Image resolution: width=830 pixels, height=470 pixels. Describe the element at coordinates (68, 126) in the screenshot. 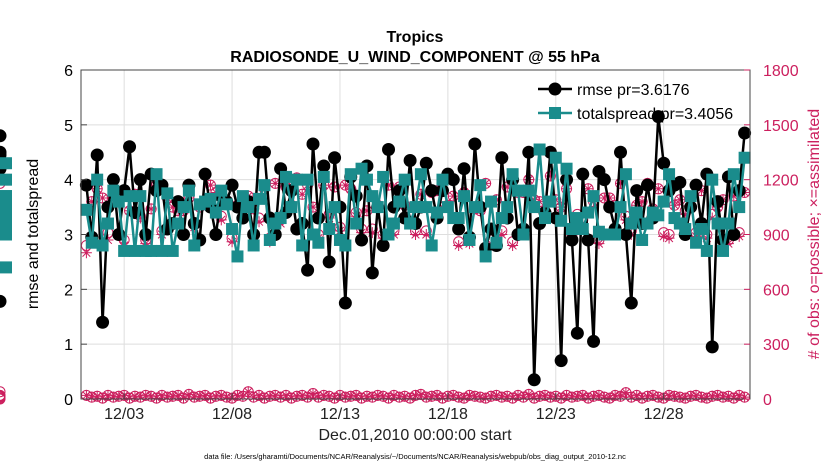

I see `y-left-tick-label: 5` at that location.